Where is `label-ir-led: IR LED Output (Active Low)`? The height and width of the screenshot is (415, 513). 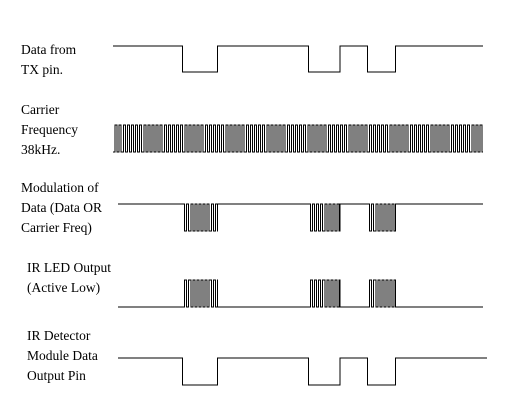
label-ir-led: IR LED Output (Active Low) is located at coordinates (69, 278).